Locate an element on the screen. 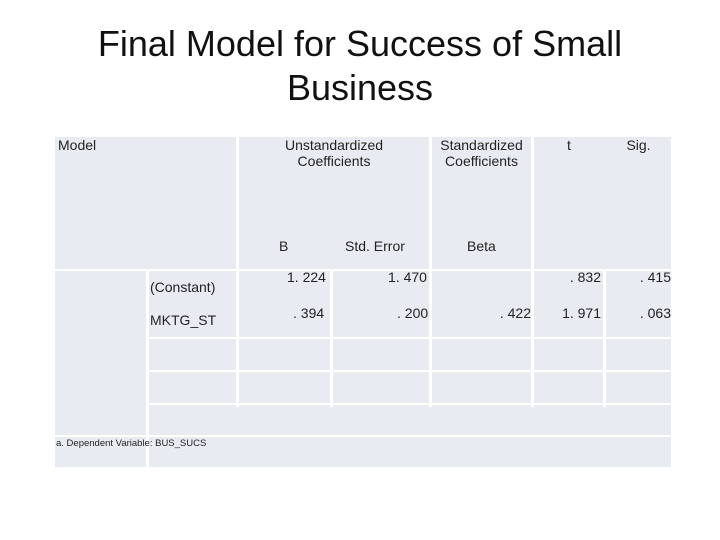  header-standardized-line-2: Coefficients is located at coordinates (481, 161).